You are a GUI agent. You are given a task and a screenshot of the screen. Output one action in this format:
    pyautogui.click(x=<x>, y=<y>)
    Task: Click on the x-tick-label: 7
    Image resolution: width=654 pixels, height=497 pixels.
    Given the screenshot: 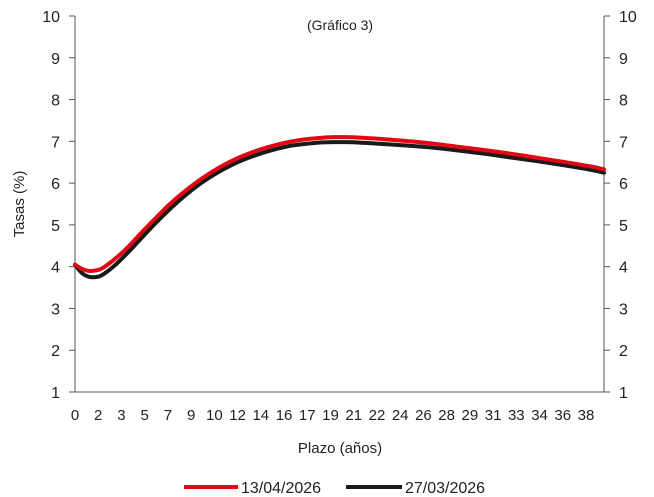 What is the action you would take?
    pyautogui.click(x=168, y=415)
    